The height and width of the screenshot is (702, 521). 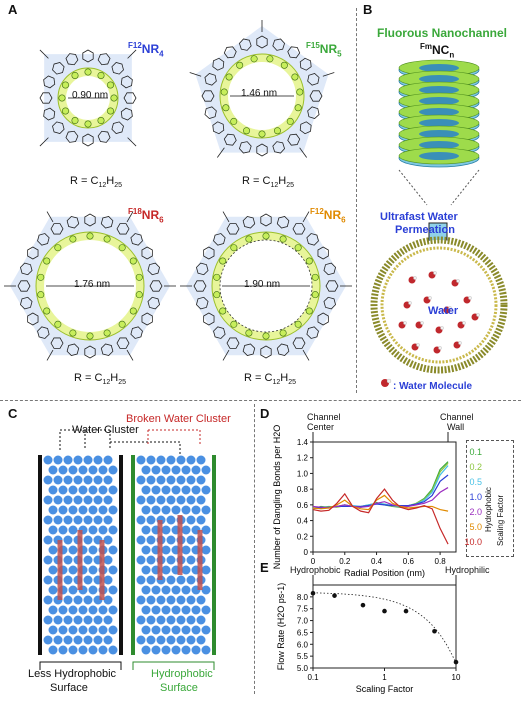 I want to click on chart-d-xlabel: Radial Position (nm), so click(x=384, y=573).